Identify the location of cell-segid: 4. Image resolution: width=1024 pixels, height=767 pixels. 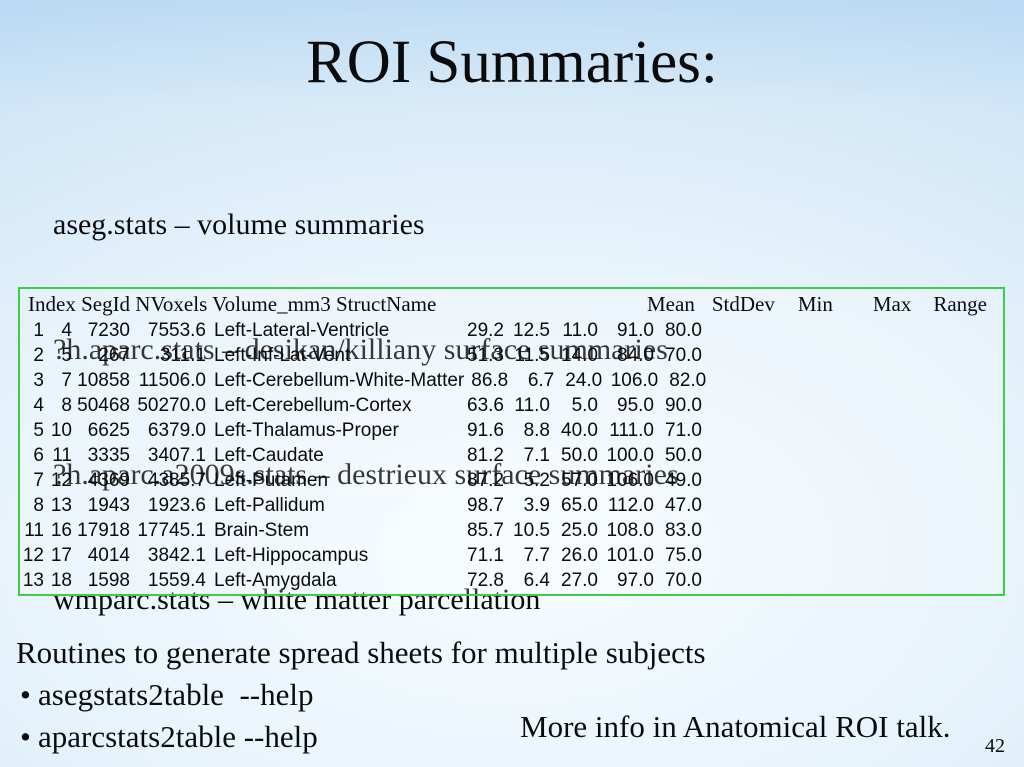
(66, 330).